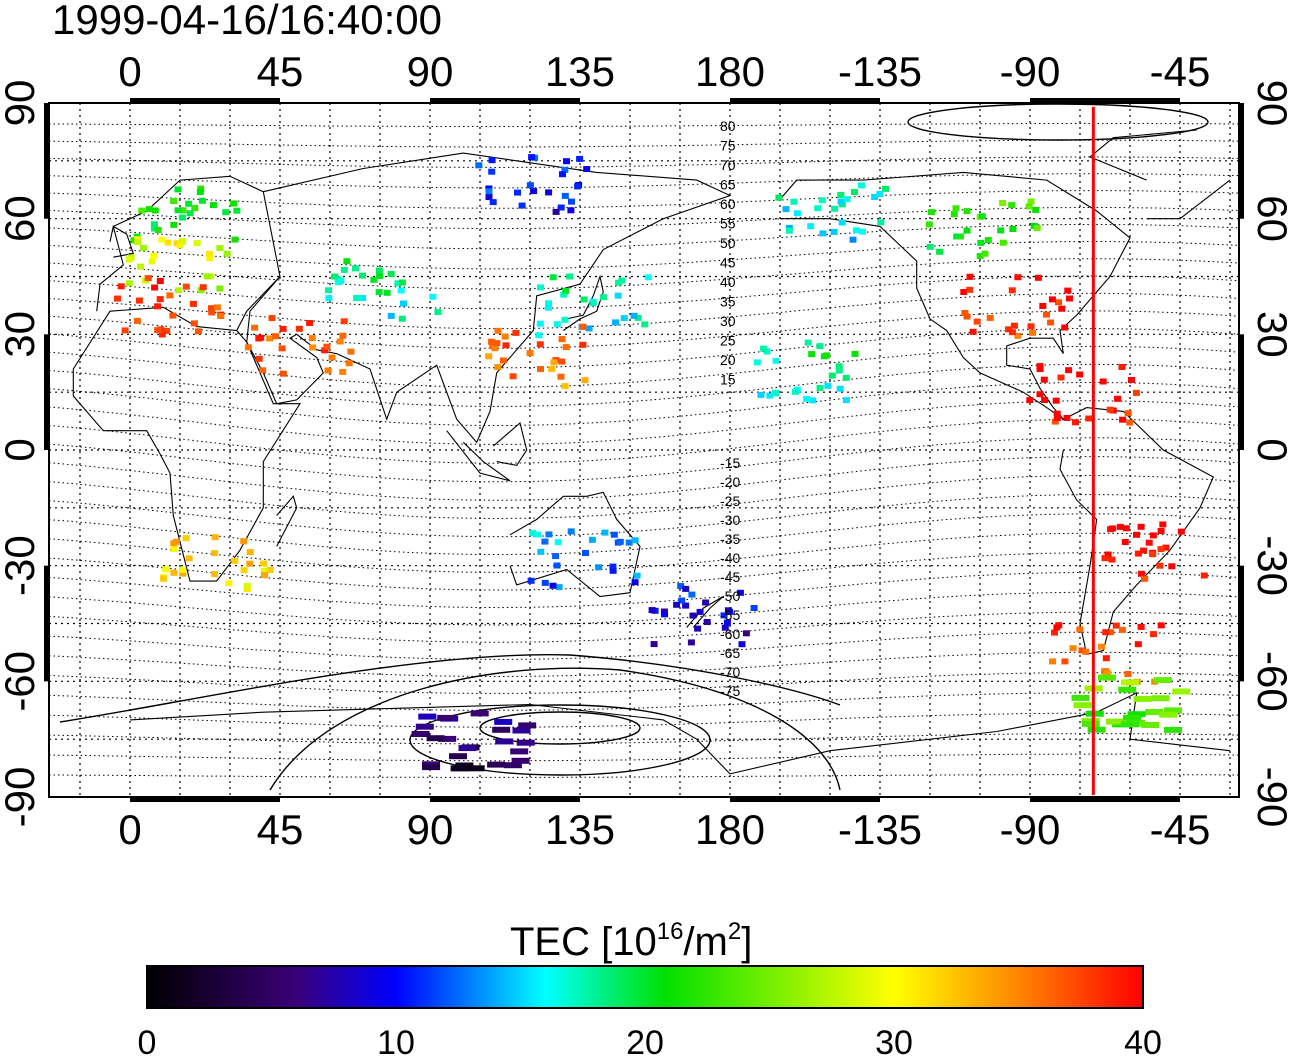  Describe the element at coordinates (21, 681) in the screenshot. I see `left-latitude-tick-label: -60` at that location.